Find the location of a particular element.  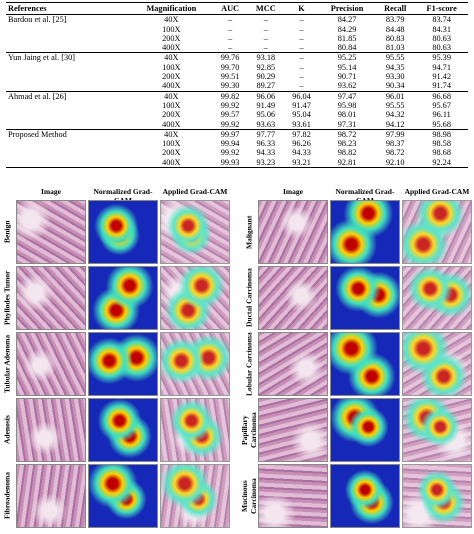

table-cell: 95.98 is located at coordinates (347, 105).